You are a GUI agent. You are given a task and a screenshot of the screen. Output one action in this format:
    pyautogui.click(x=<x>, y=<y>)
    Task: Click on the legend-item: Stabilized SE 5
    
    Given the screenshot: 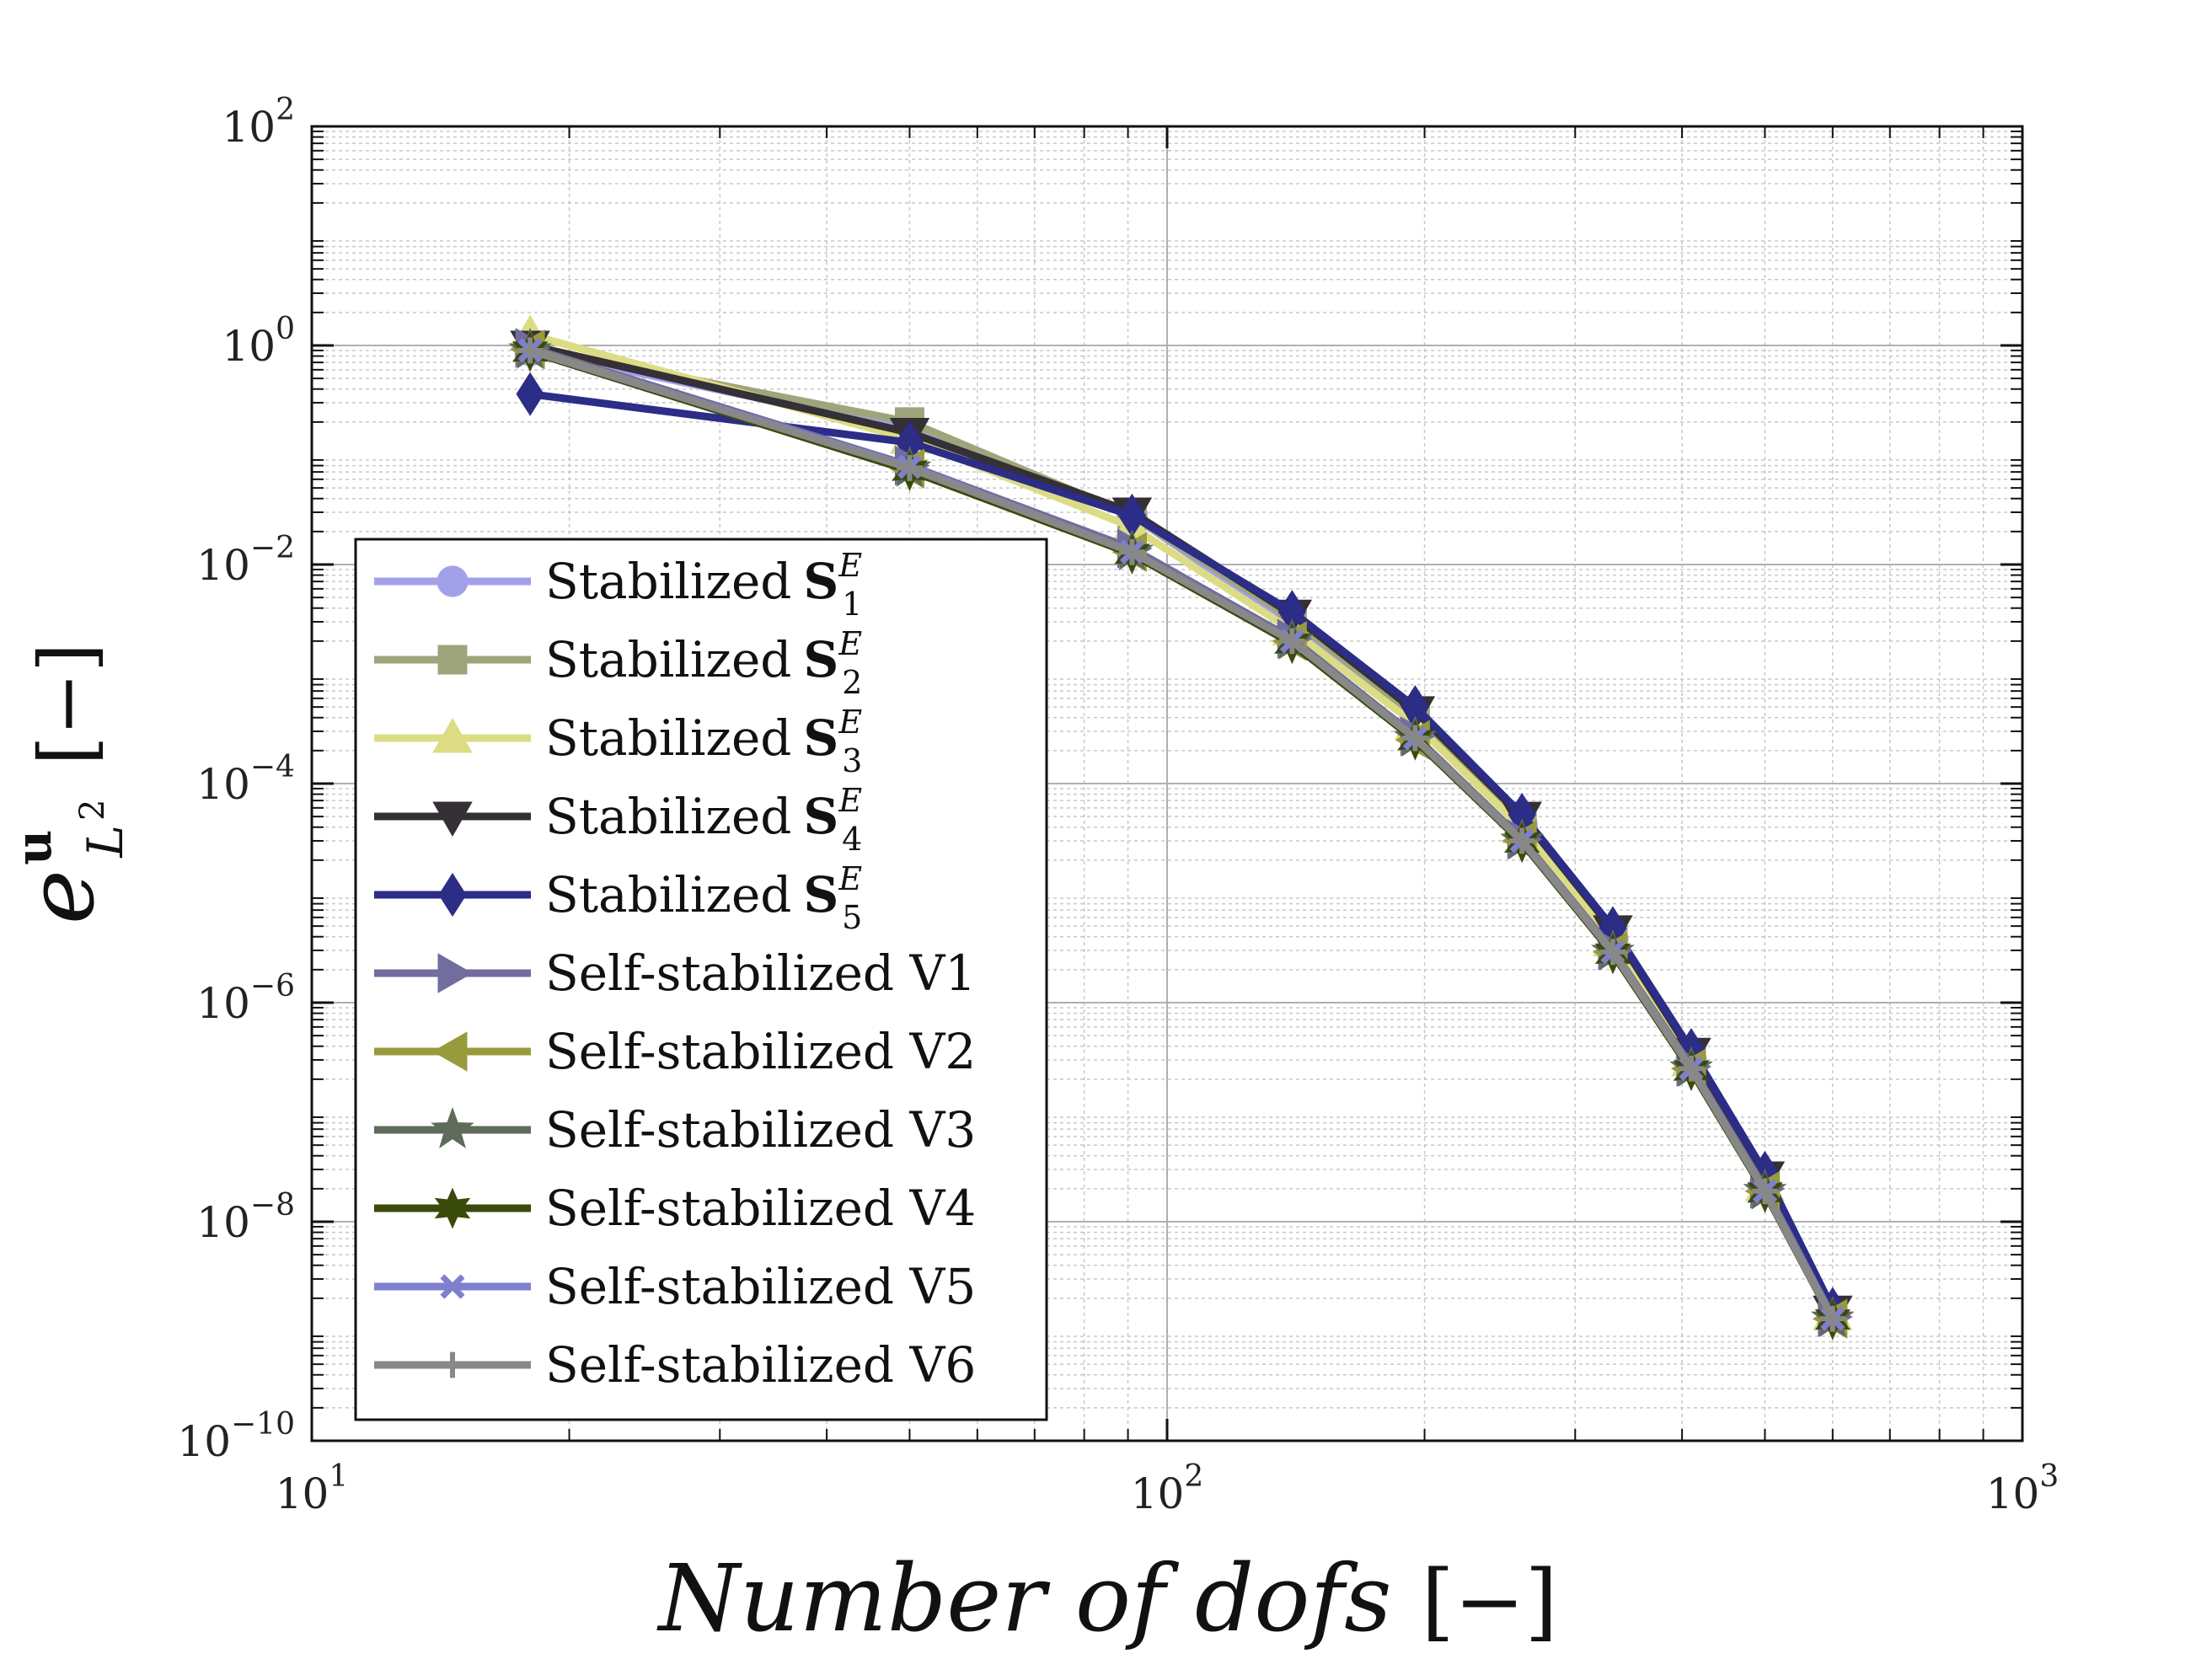 What is the action you would take?
    pyautogui.click(x=618, y=898)
    